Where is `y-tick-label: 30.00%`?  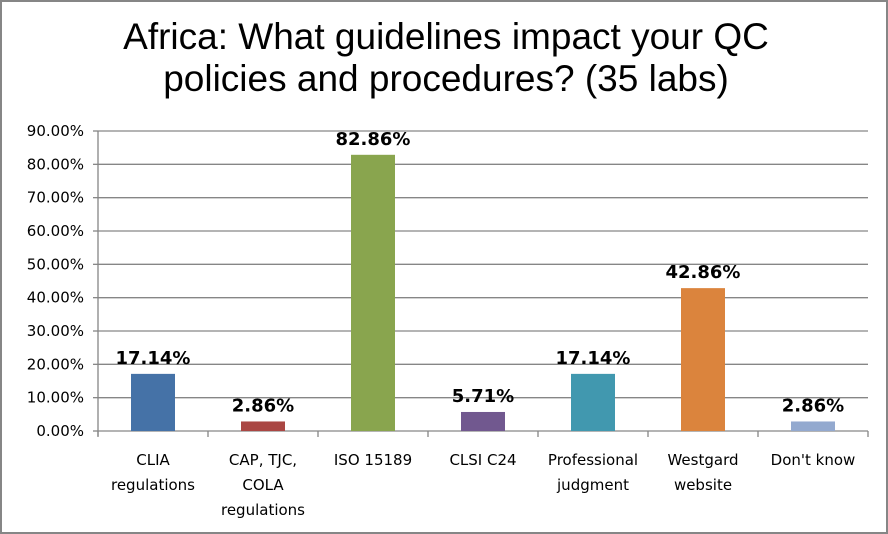 y-tick-label: 30.00% is located at coordinates (55, 331).